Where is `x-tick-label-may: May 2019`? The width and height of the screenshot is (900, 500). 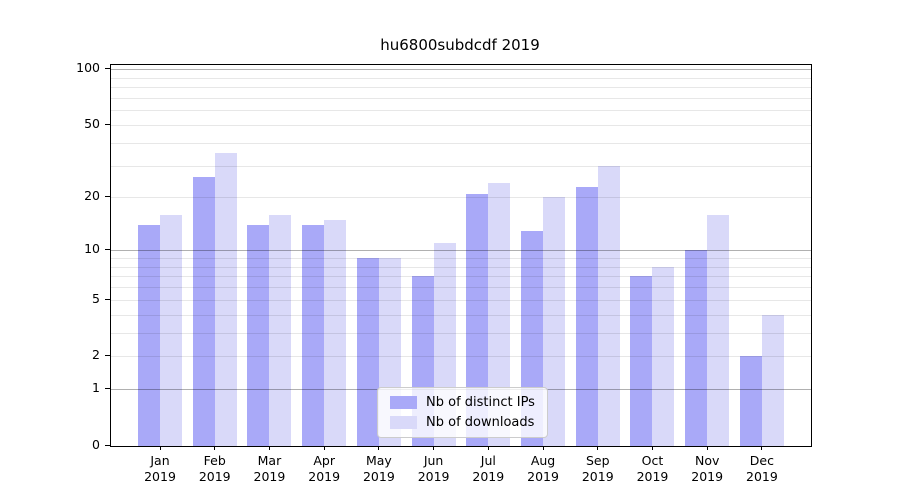
x-tick-label-may: May 2019 is located at coordinates (379, 465).